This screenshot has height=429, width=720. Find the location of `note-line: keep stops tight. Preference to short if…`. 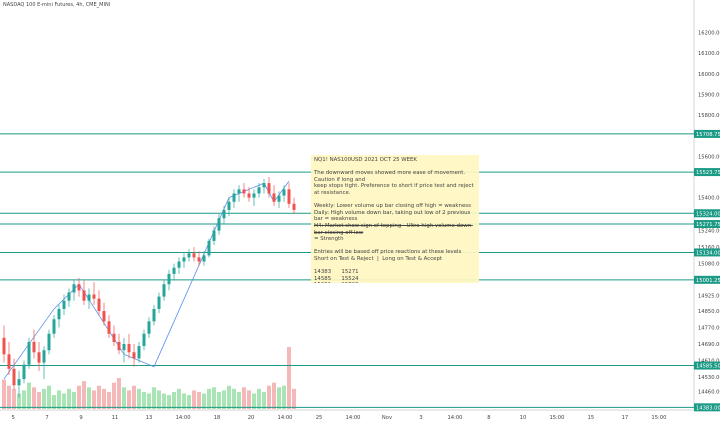

note-line: keep stops tight. Preference to short if… is located at coordinates (395, 189).